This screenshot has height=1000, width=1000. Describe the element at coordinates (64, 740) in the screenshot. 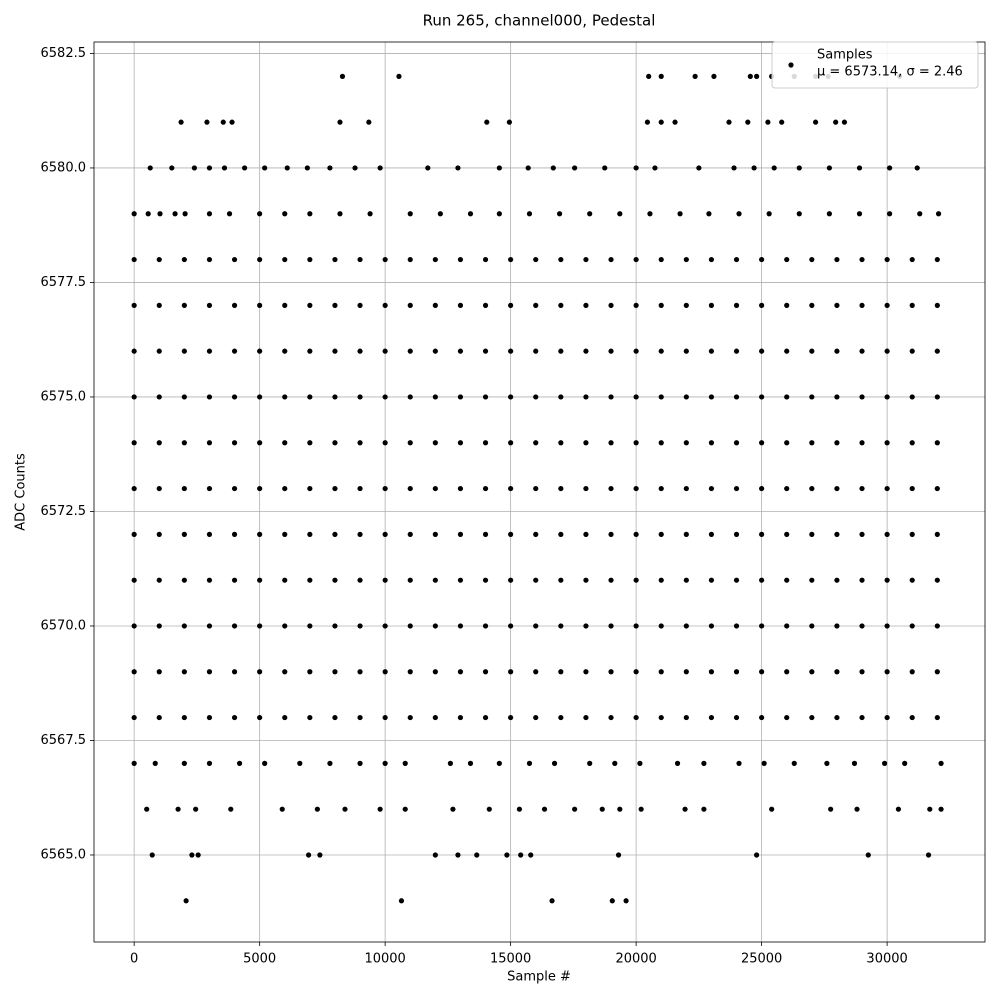

I see `y-tick-label: 6567.5` at that location.